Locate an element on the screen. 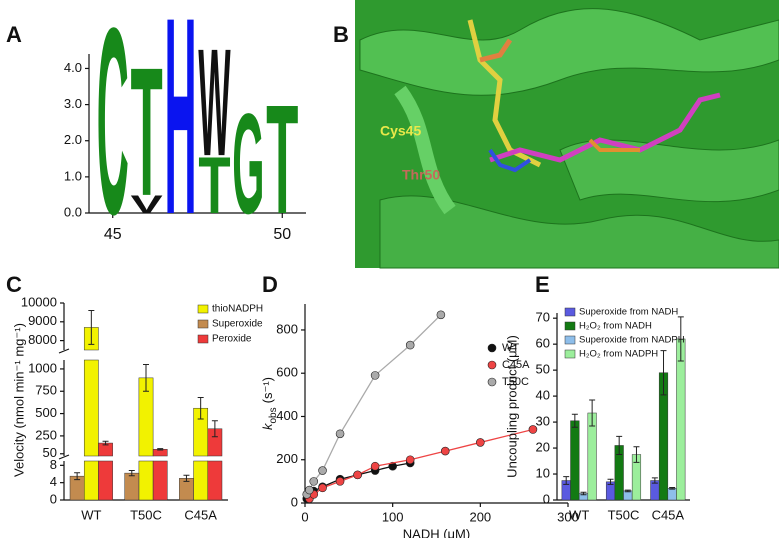  x-tick-label: 50 is located at coordinates (282, 234).